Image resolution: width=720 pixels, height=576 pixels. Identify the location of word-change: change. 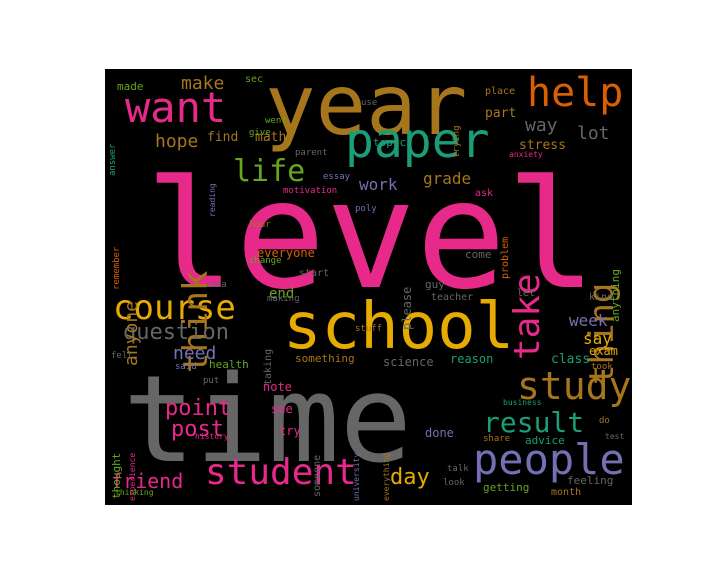
(265, 261).